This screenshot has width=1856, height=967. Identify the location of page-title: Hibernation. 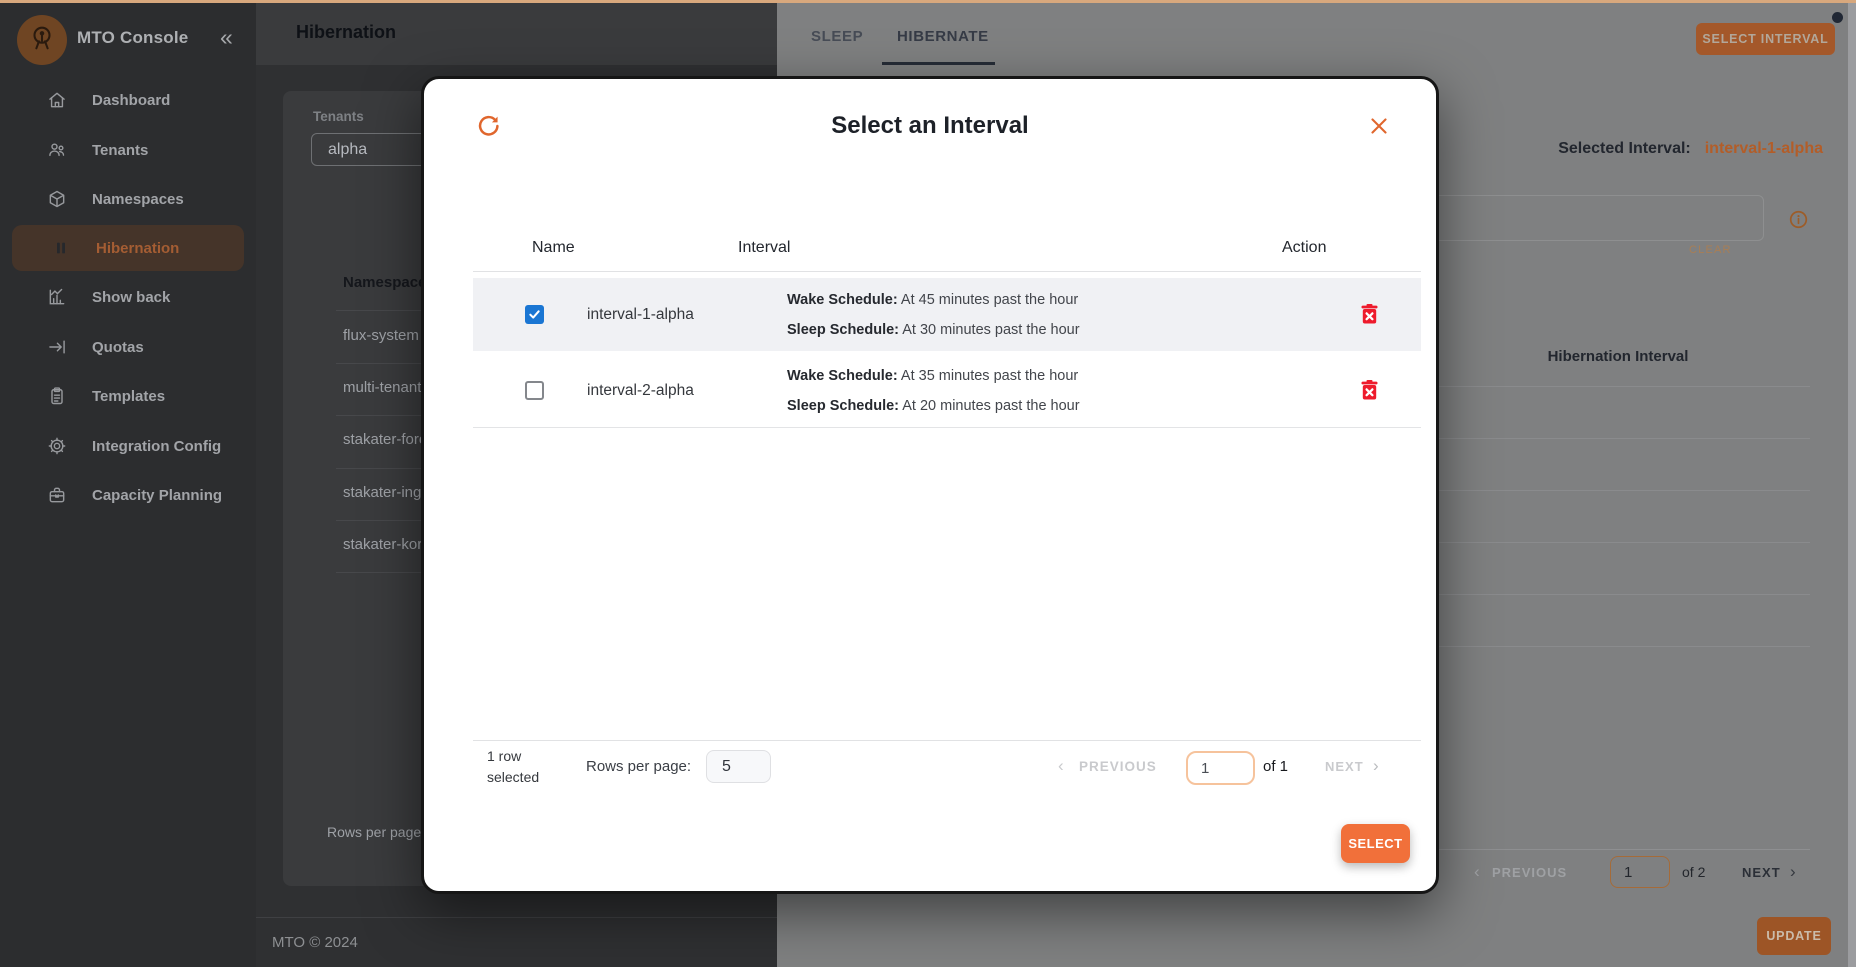
(346, 32).